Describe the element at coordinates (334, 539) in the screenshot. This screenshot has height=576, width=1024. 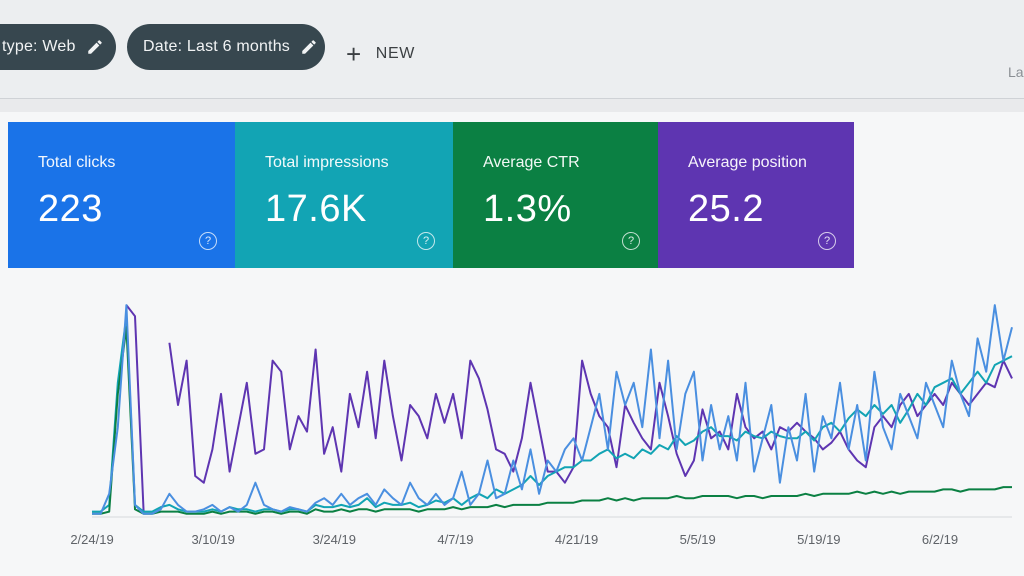
I see `x-tick-label: 3/24/19` at that location.